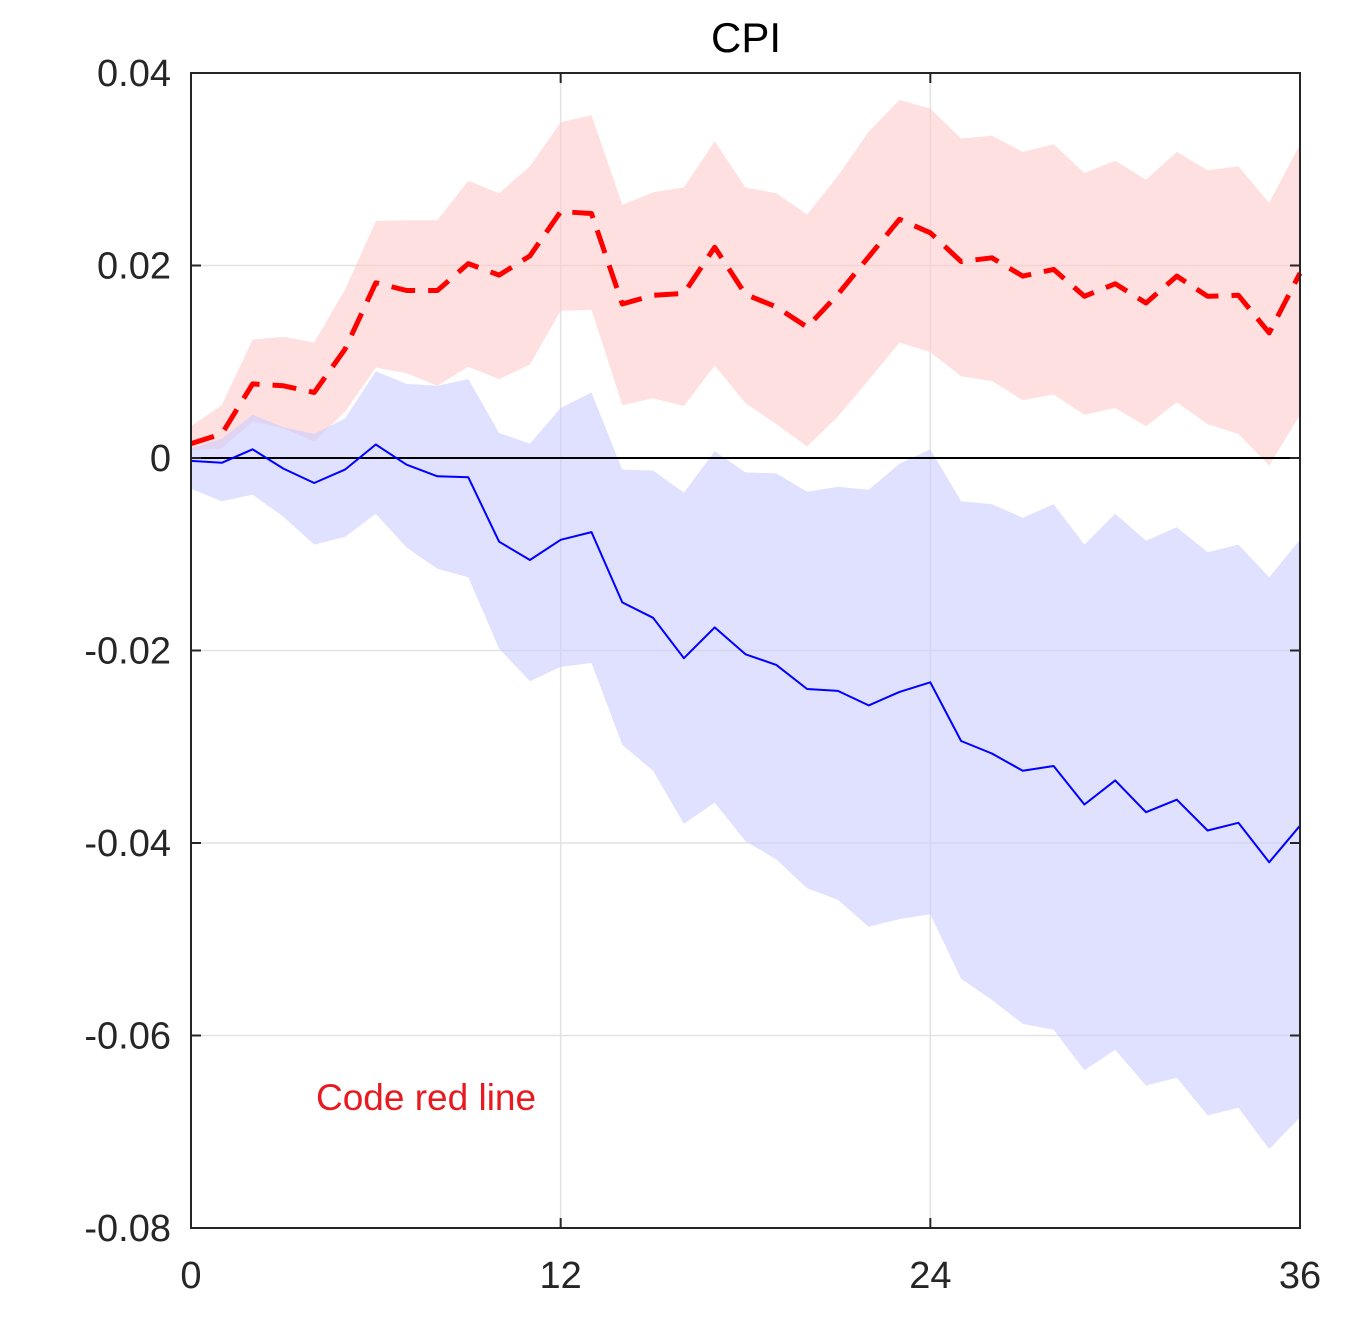 The image size is (1363, 1321). What do you see at coordinates (746, 37) in the screenshot?
I see `chart-title: CPI` at bounding box center [746, 37].